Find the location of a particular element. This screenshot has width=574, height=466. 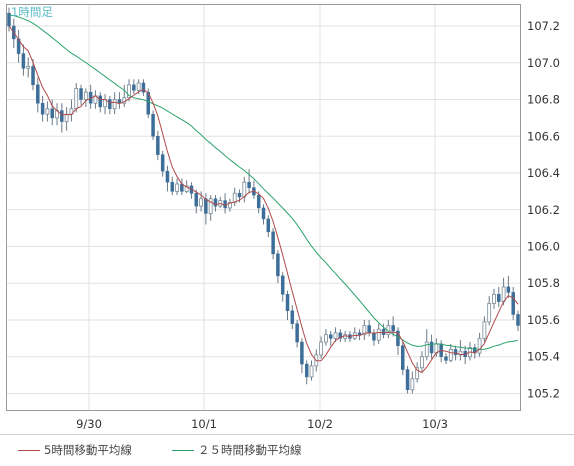

y-tick-label: 105.6 is located at coordinates (543, 320).